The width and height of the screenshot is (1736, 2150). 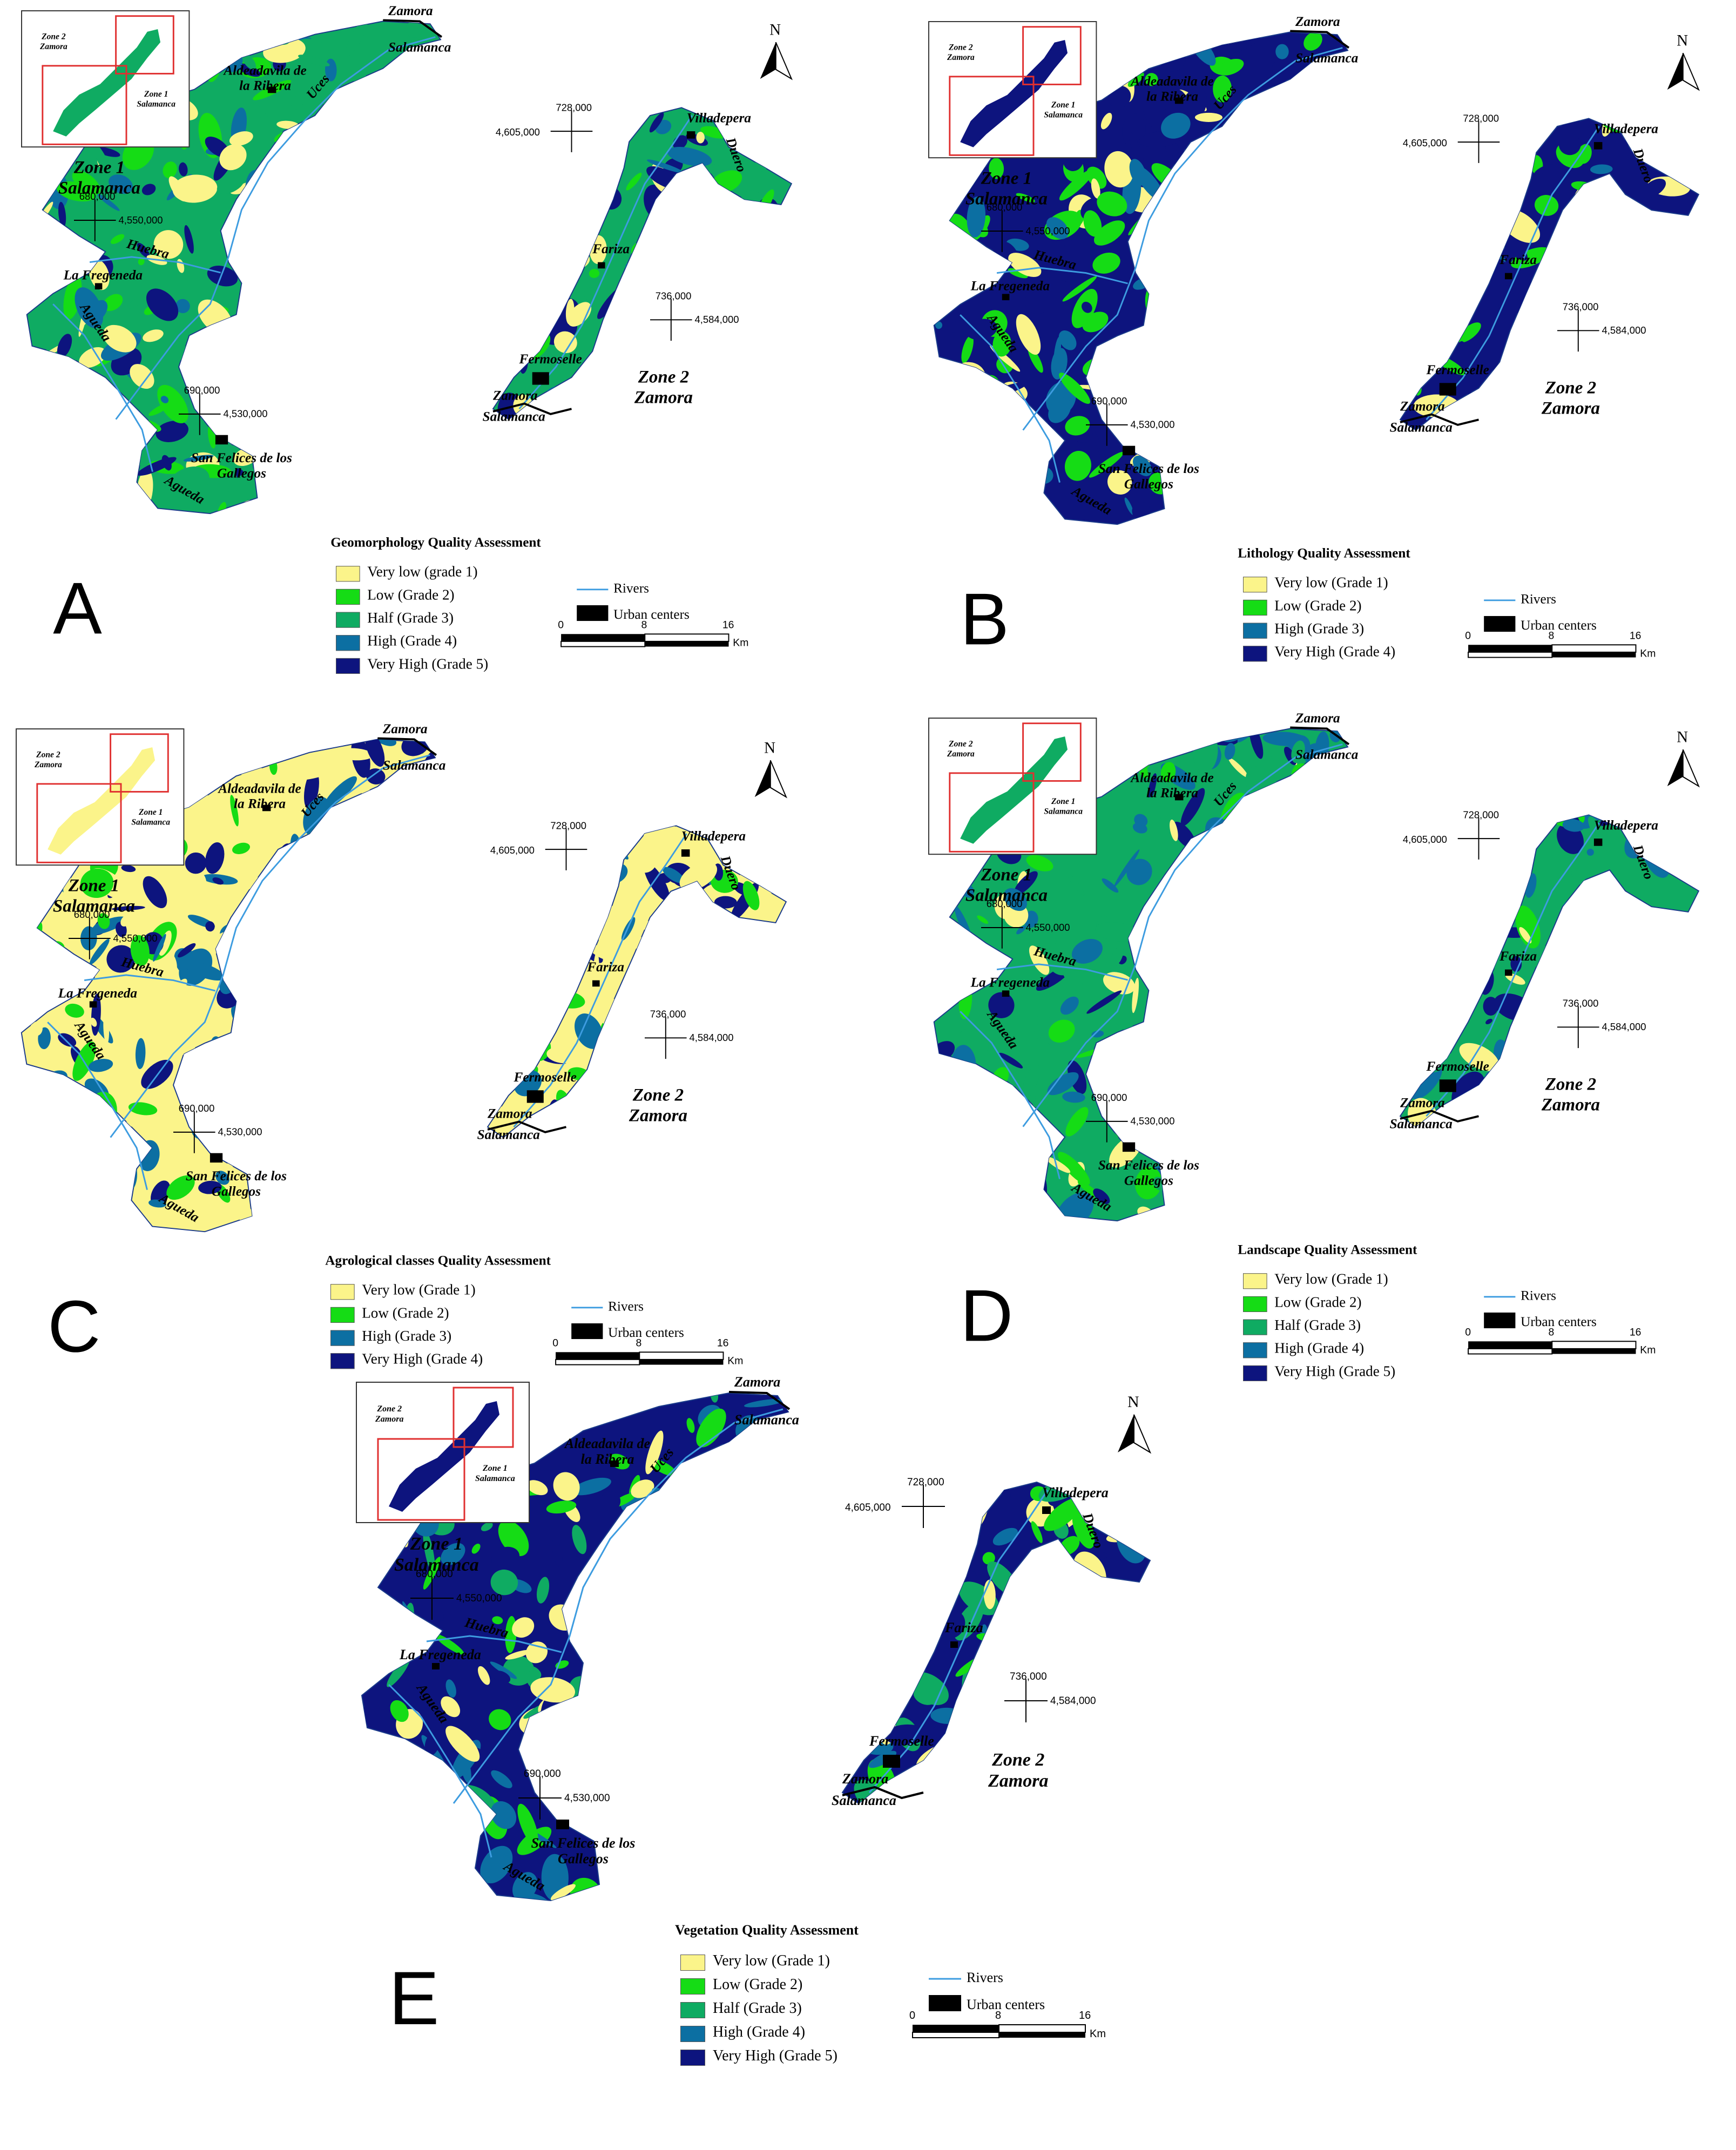 What do you see at coordinates (270, 946) in the screenshot?
I see `river-duero-line` at bounding box center [270, 946].